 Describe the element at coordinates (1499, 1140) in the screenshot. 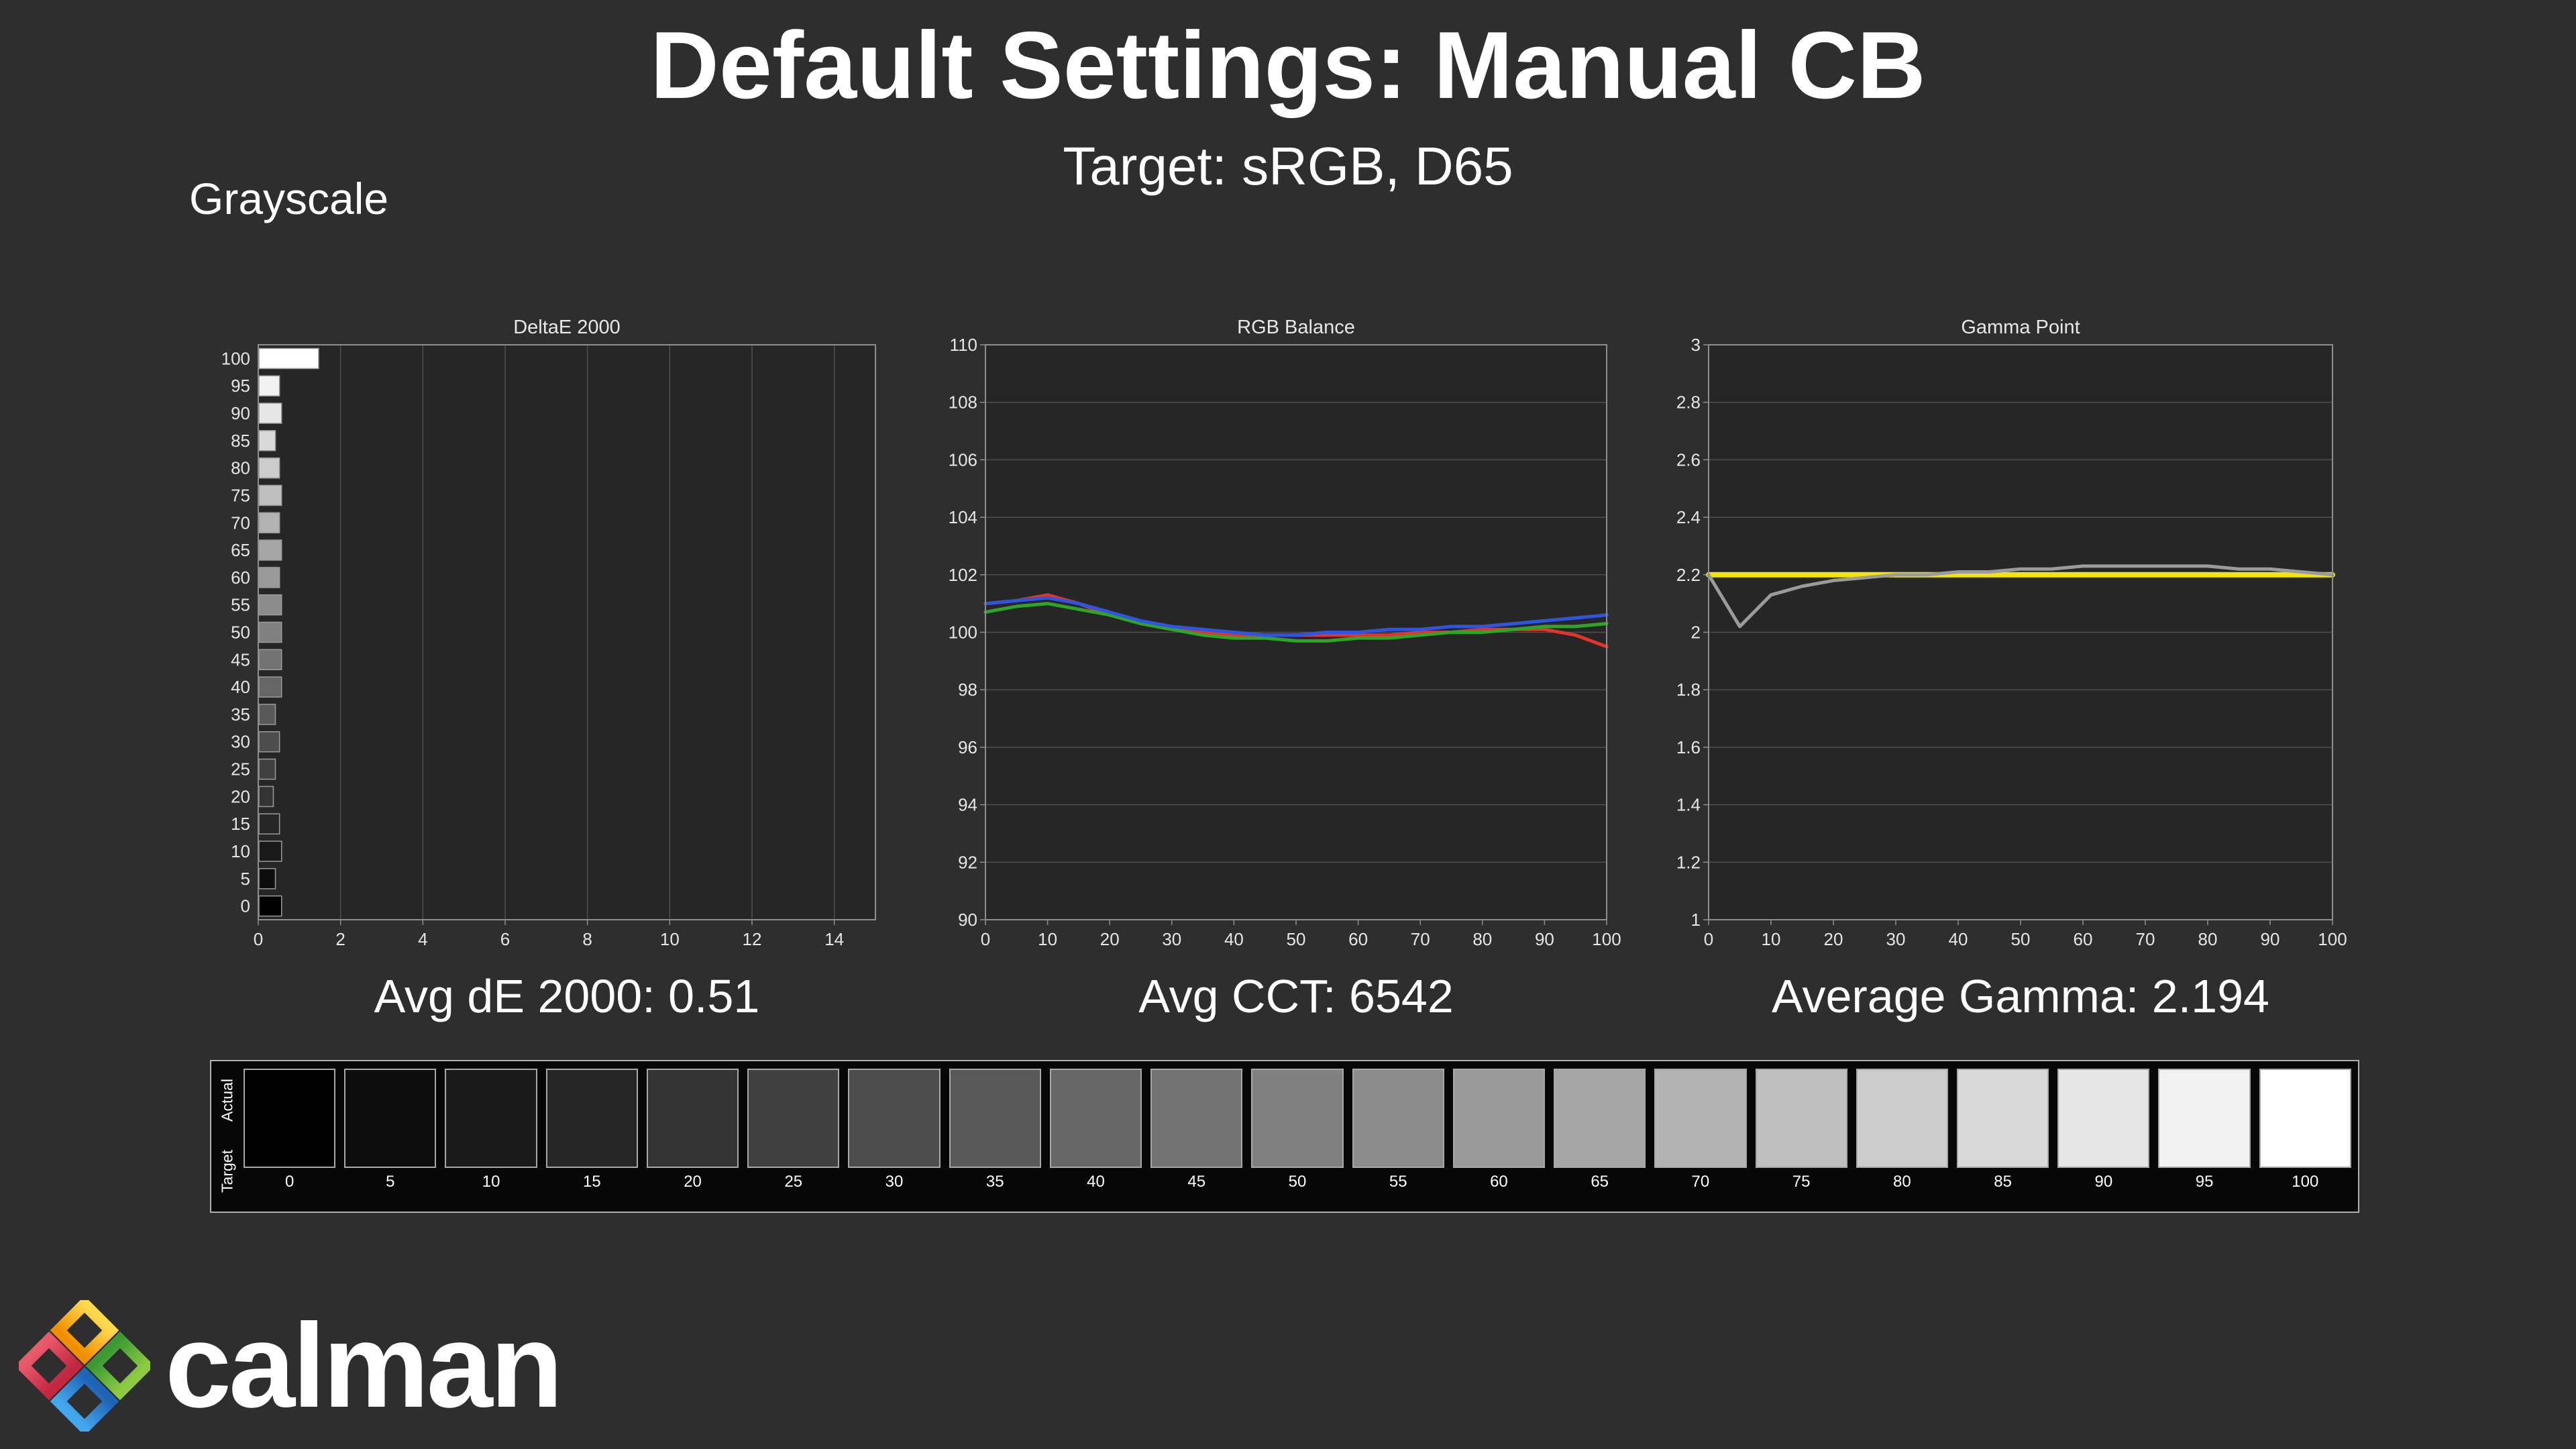

I see `gray-patch-cell: 60` at that location.